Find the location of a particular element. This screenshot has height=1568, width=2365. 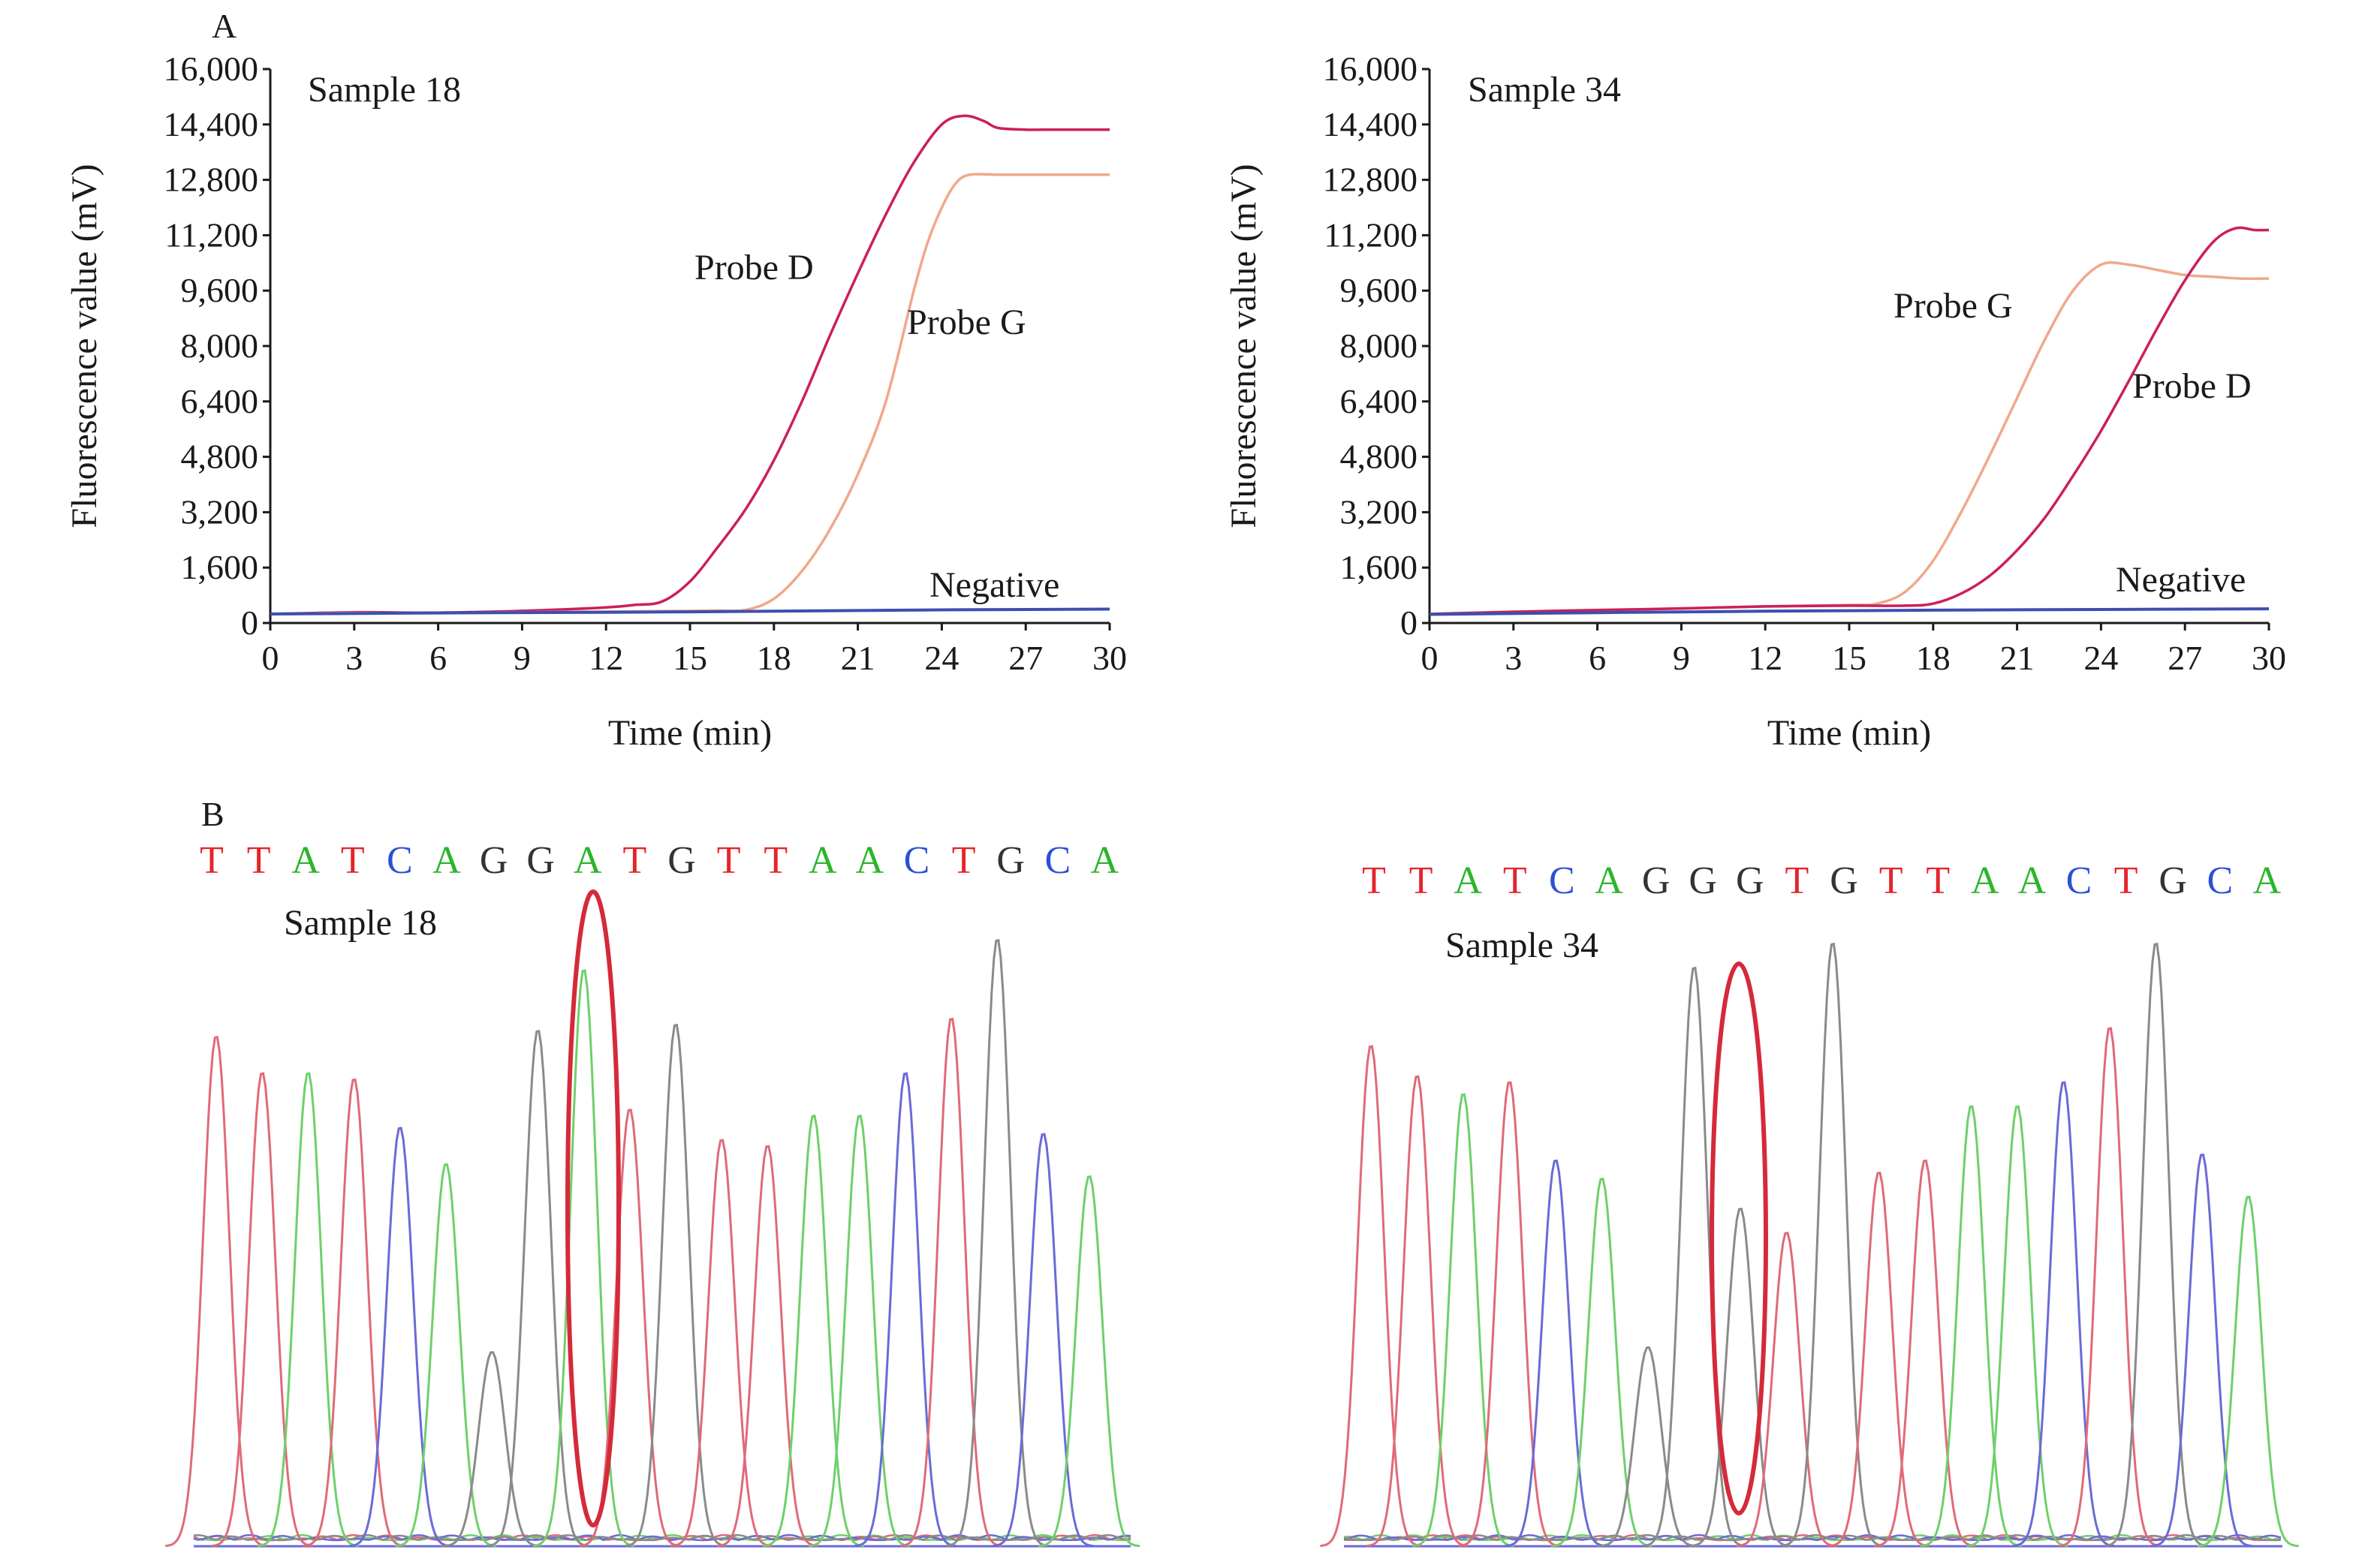

snp-highlight-oval is located at coordinates (593, 1208).